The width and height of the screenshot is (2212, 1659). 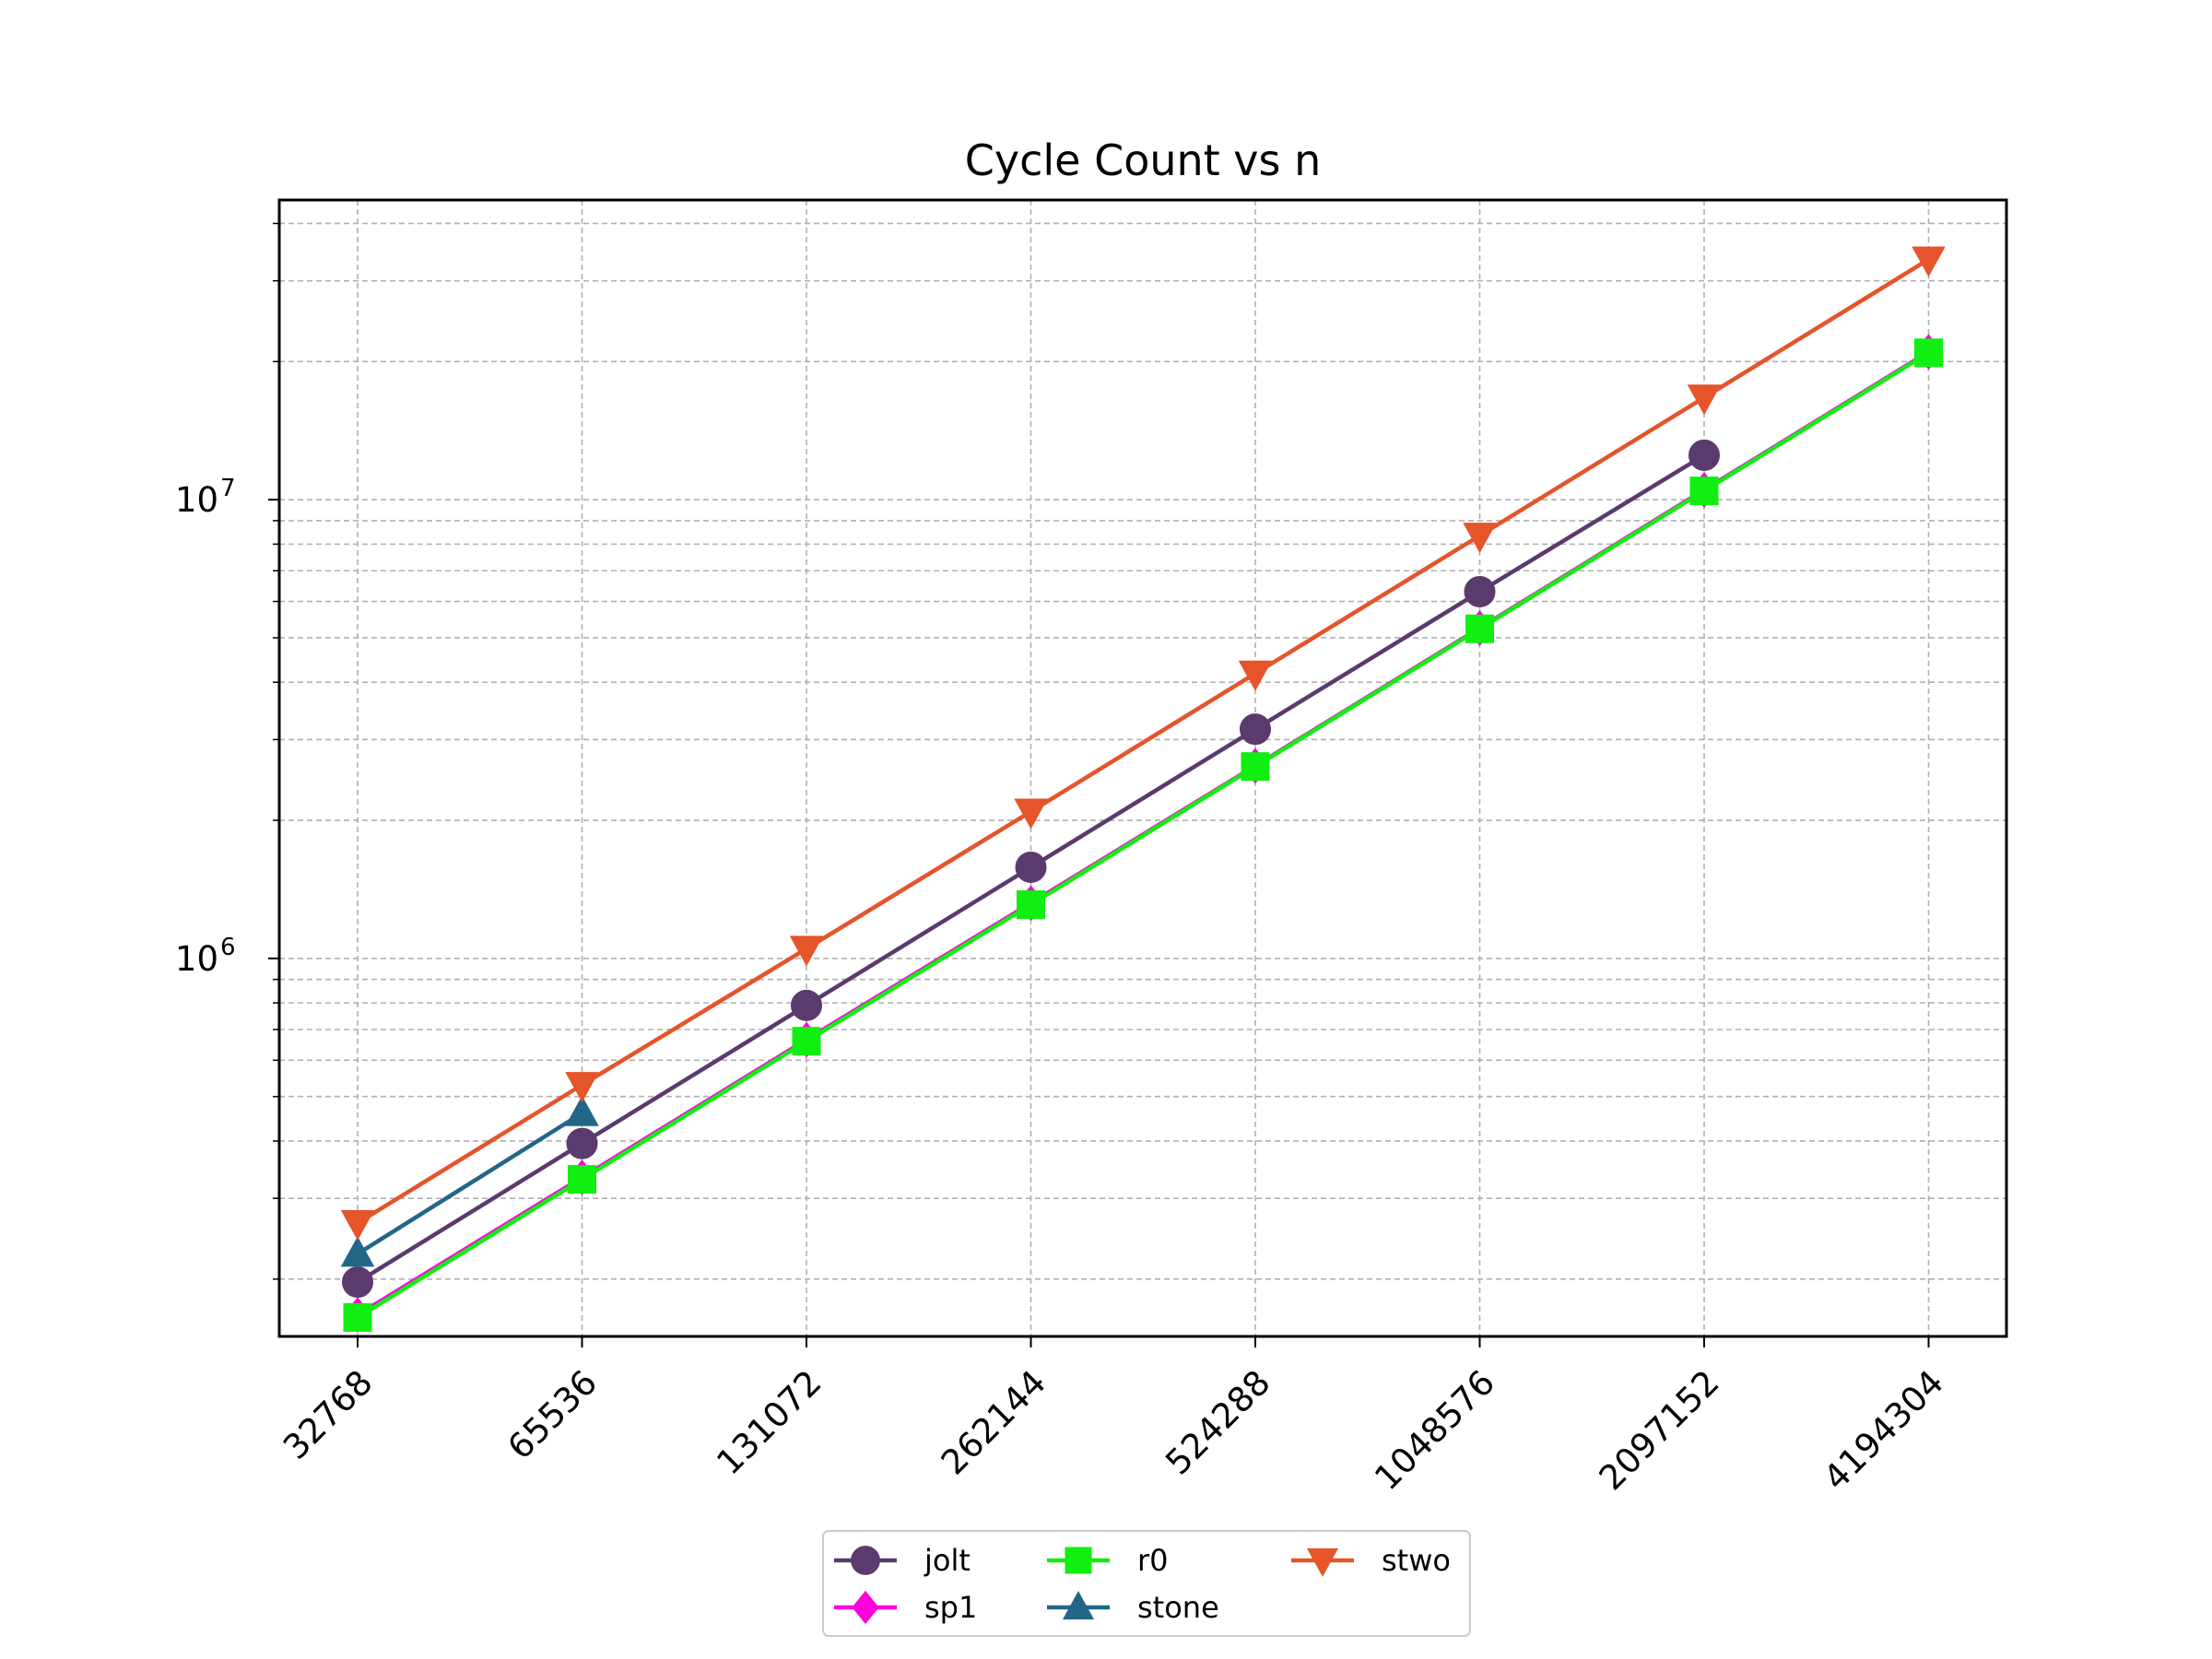 What do you see at coordinates (1659, 1430) in the screenshot?
I see `x-tick-label: 2097152` at bounding box center [1659, 1430].